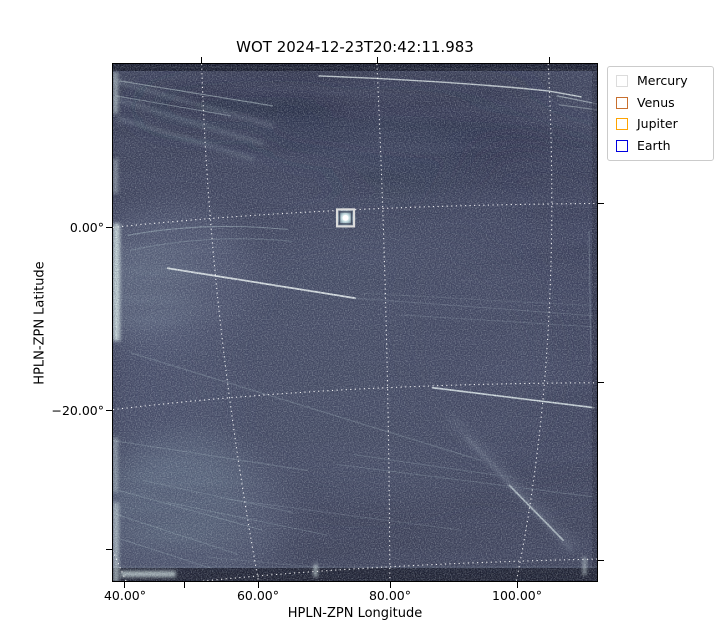  Describe the element at coordinates (86, 227) in the screenshot. I see `y-tick-label-0: 0.00°` at that location.